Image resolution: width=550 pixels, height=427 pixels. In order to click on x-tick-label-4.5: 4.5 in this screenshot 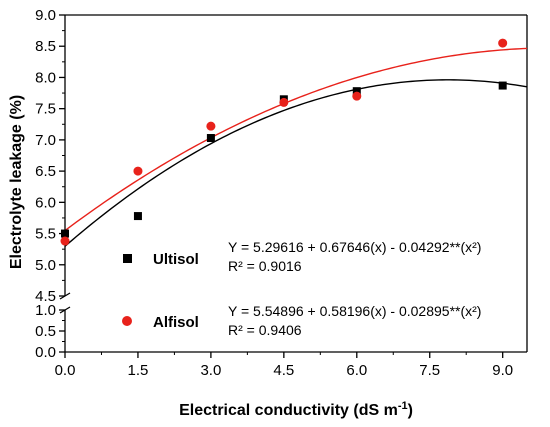, I will do `click(283, 370)`.